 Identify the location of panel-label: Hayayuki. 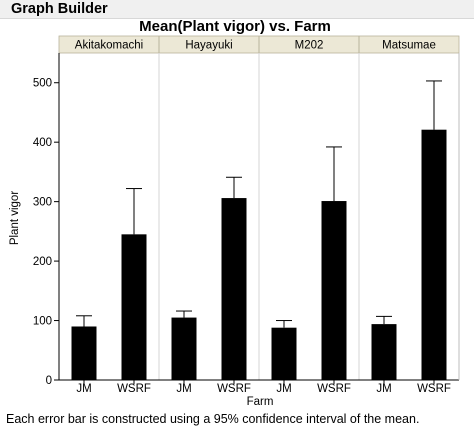
(208, 46).